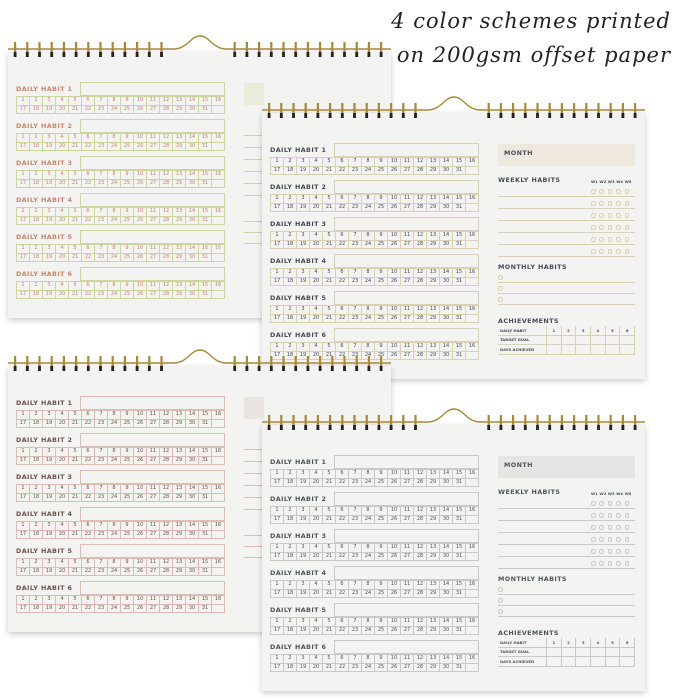 The width and height of the screenshot is (679, 698). I want to click on day-cell: 7, so click(355, 162).